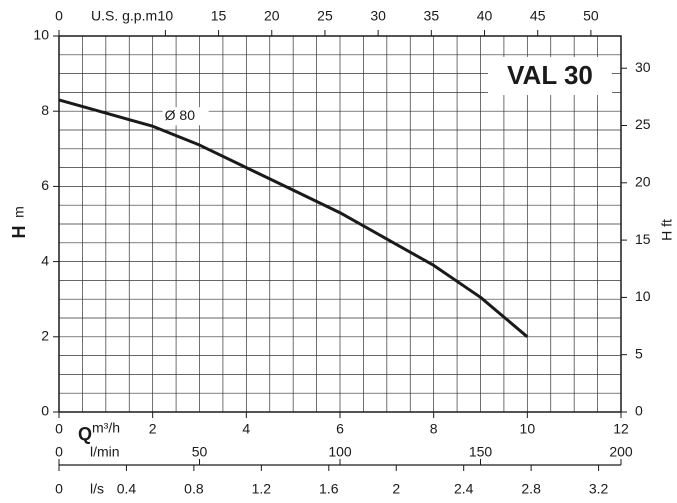 The height and width of the screenshot is (503, 677). Describe the element at coordinates (639, 353) in the screenshot. I see `y2-tick-label: 5` at that location.